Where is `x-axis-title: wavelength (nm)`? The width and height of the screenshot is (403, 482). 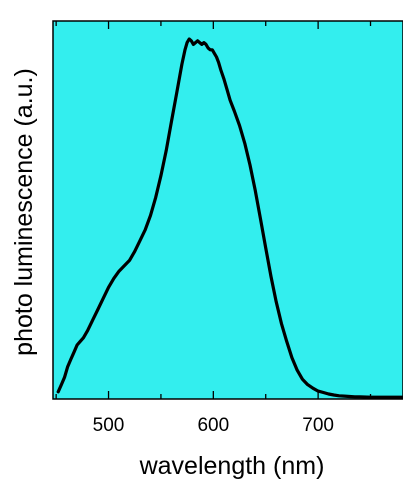
x-axis-title: wavelength (nm) is located at coordinates (232, 466).